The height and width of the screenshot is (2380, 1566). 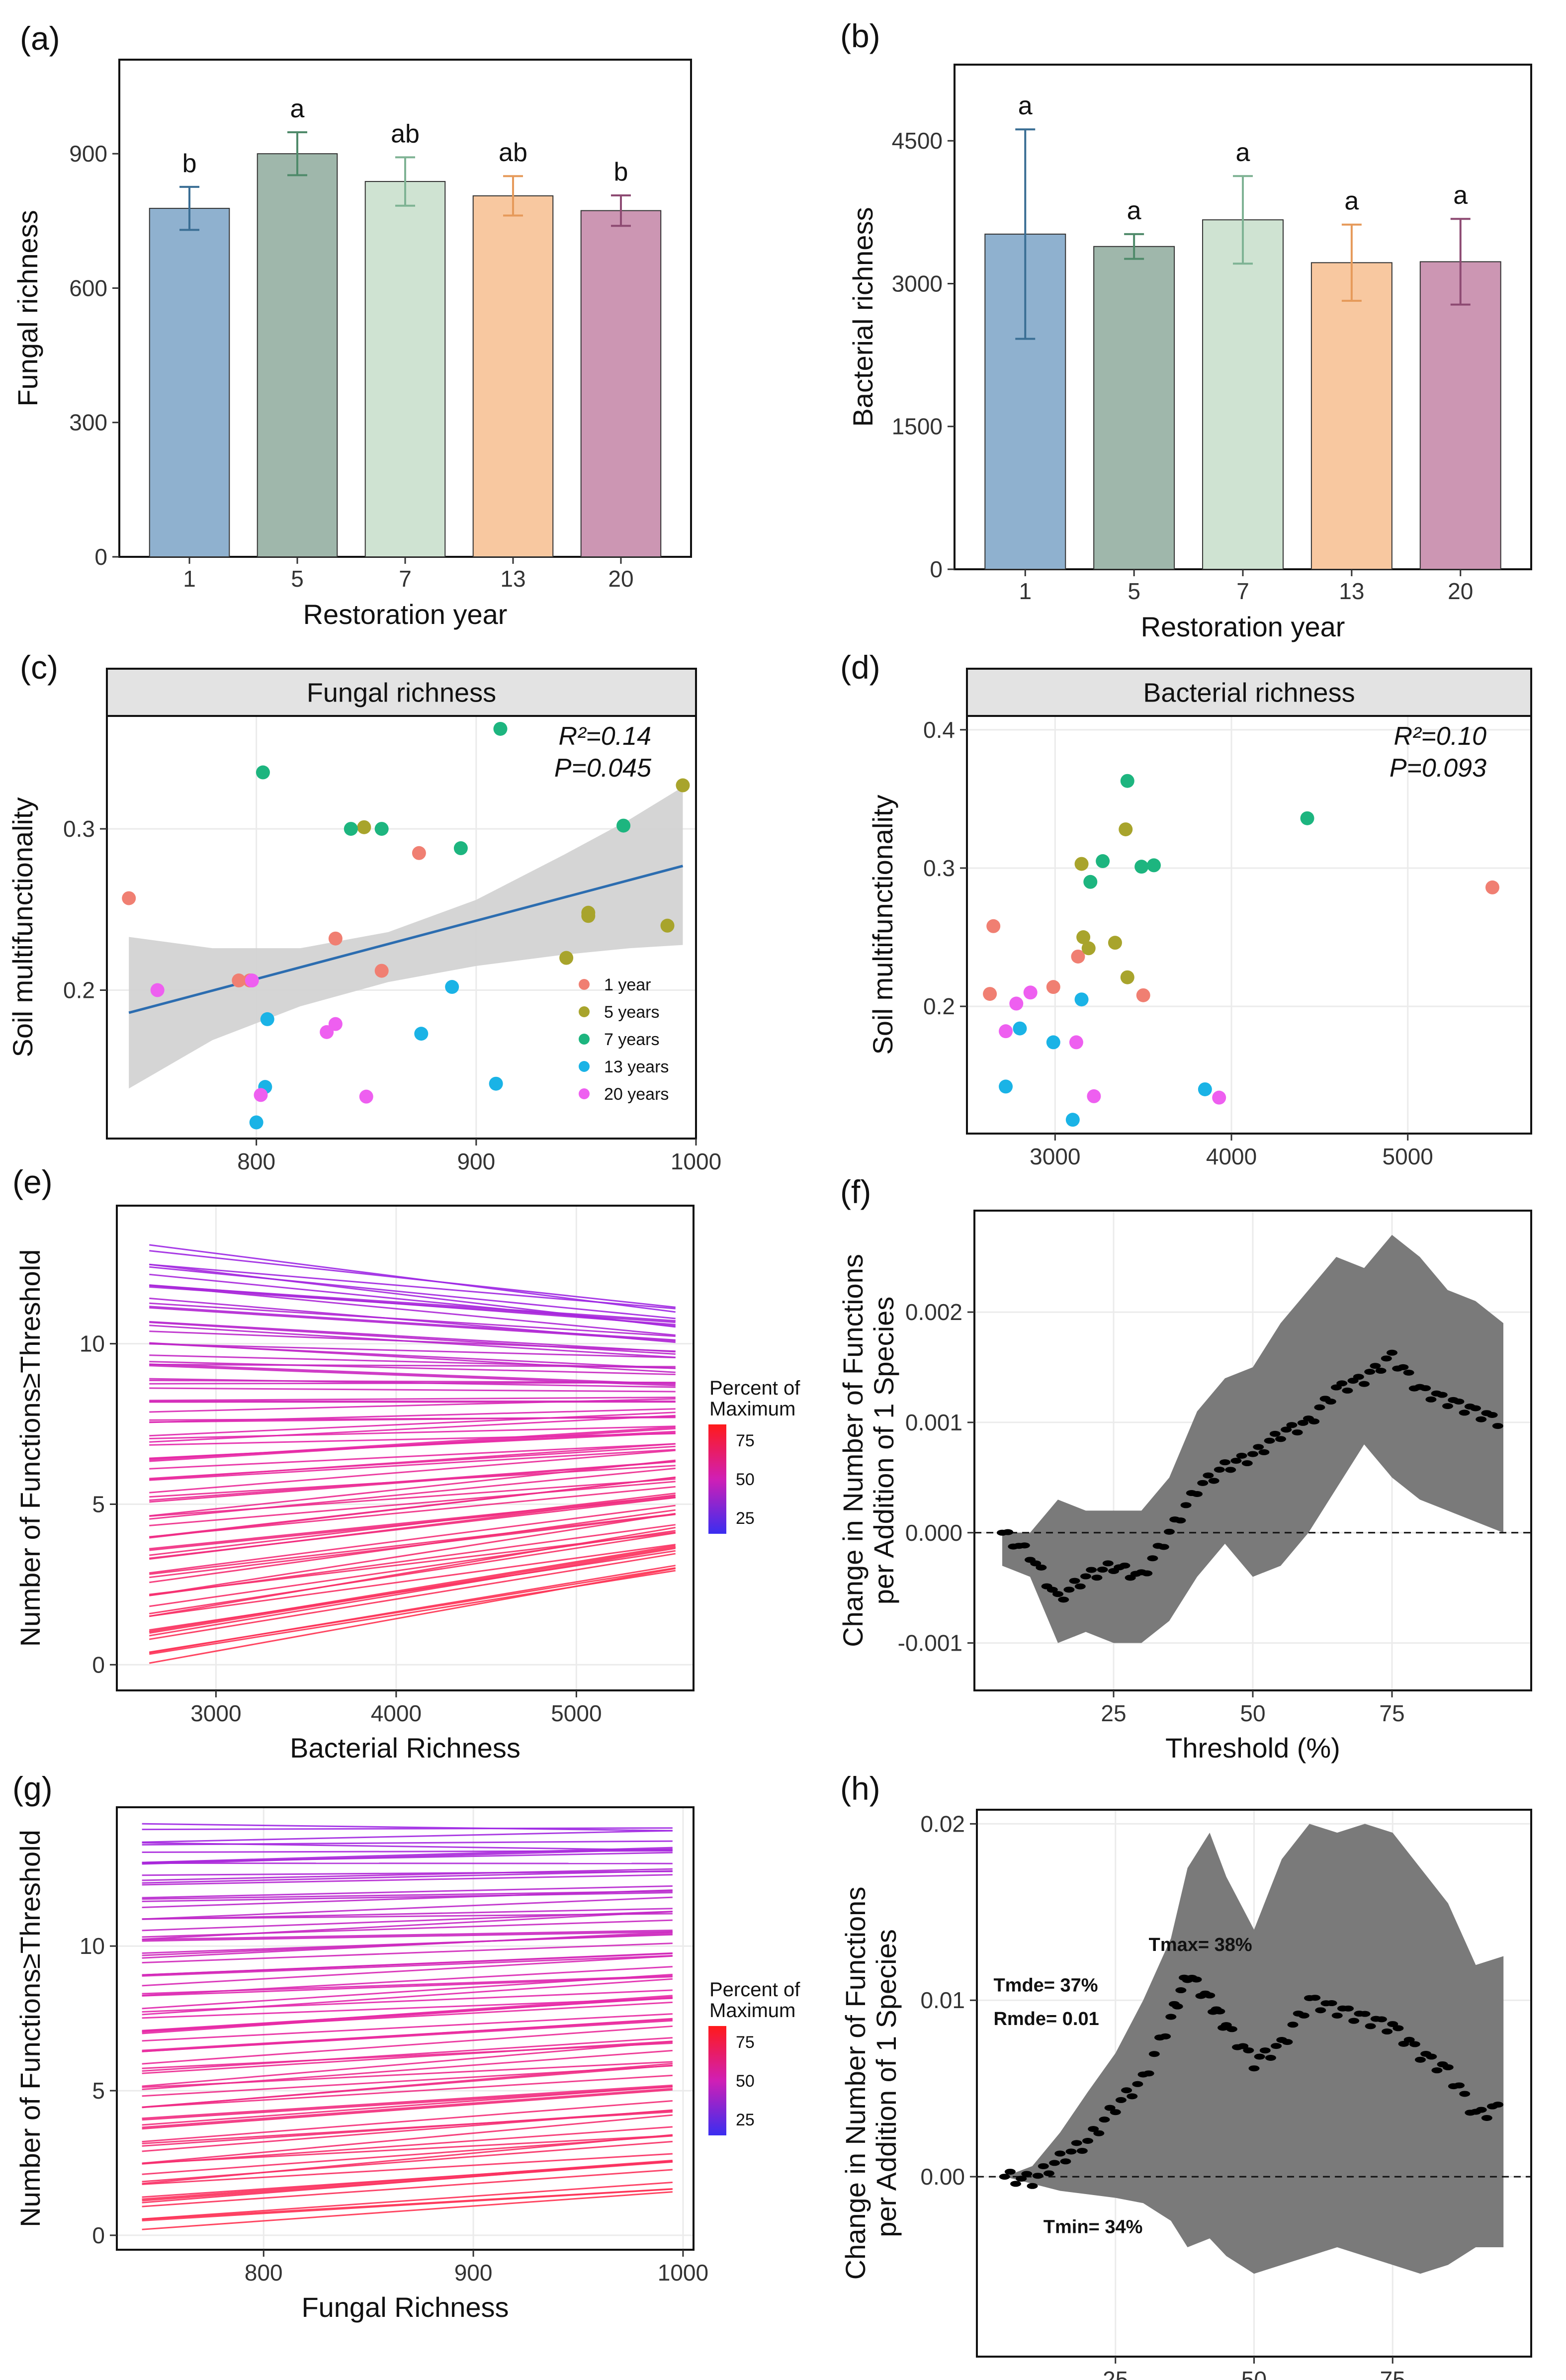 I want to click on panel-d-r2-annotation: R²=0.10, so click(x=1440, y=736).